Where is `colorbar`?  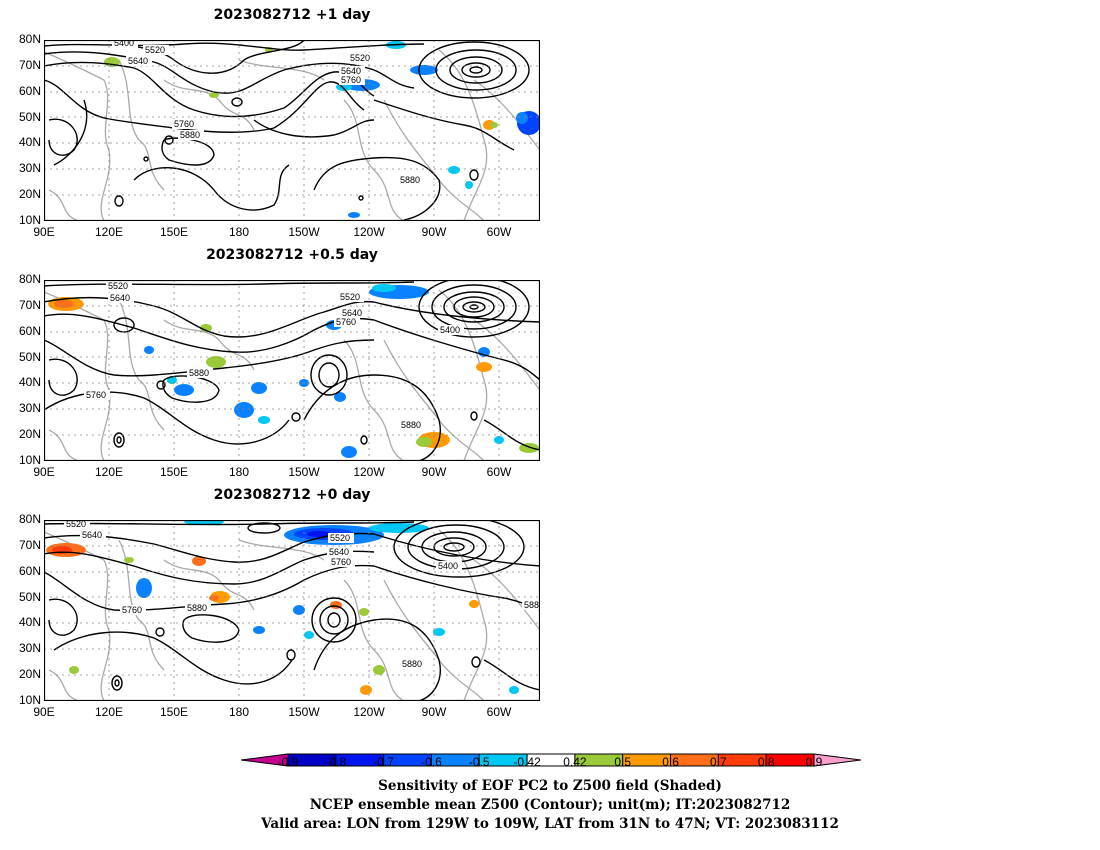 colorbar is located at coordinates (551, 760).